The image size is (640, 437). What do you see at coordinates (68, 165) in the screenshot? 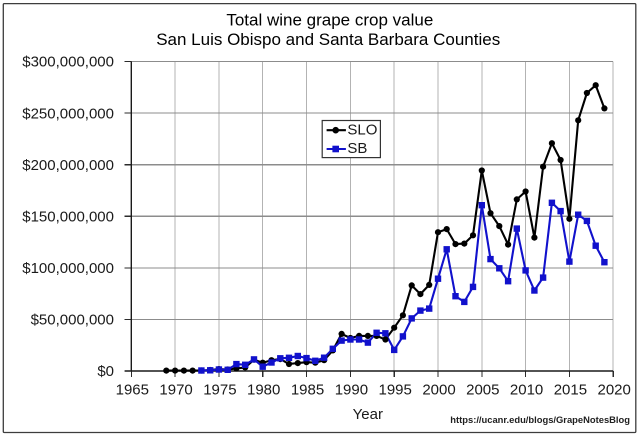
I see `svg-text: $200,000,000` at bounding box center [68, 165].